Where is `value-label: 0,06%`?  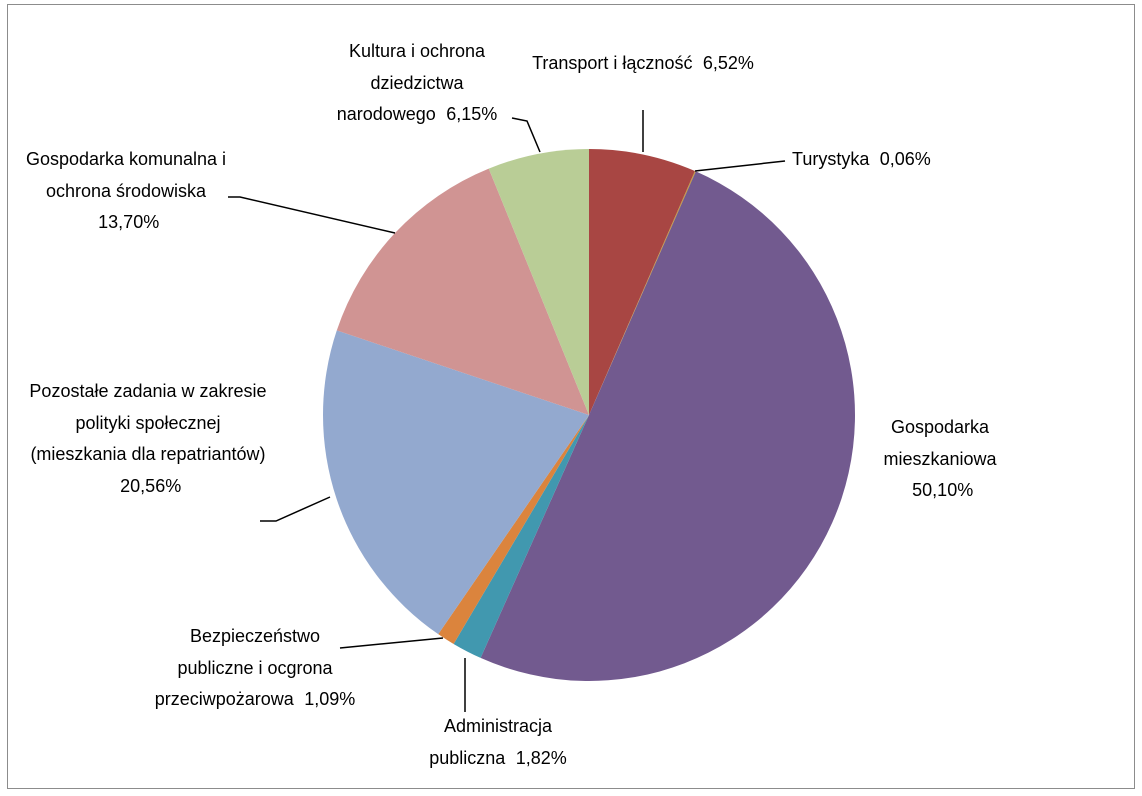
value-label: 0,06% is located at coordinates (905, 159).